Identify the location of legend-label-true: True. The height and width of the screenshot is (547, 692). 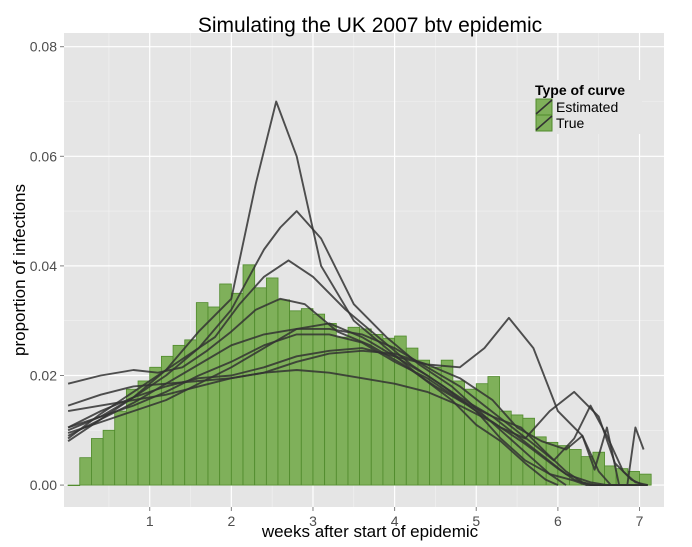
(570, 123).